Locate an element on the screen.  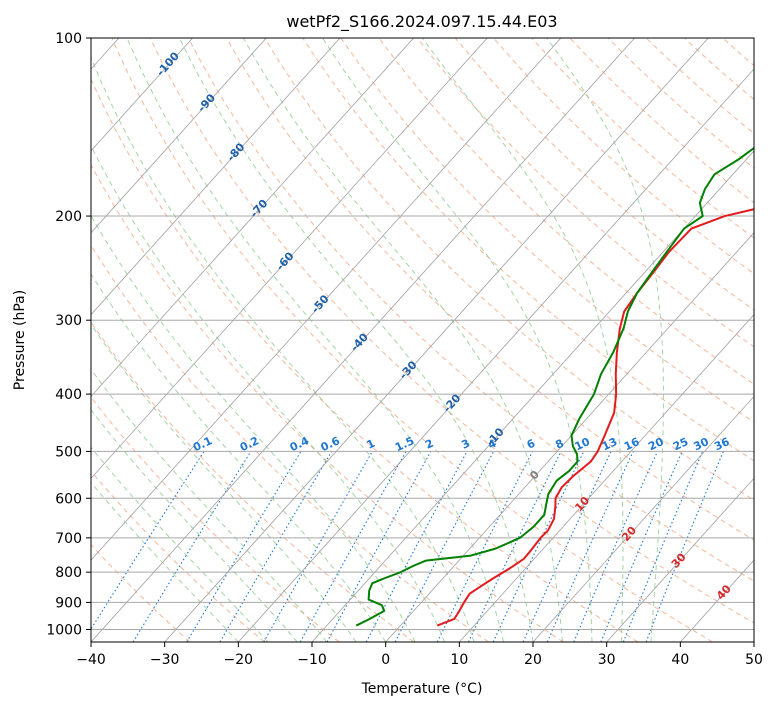
x-tick-label: 40 is located at coordinates (680, 660).